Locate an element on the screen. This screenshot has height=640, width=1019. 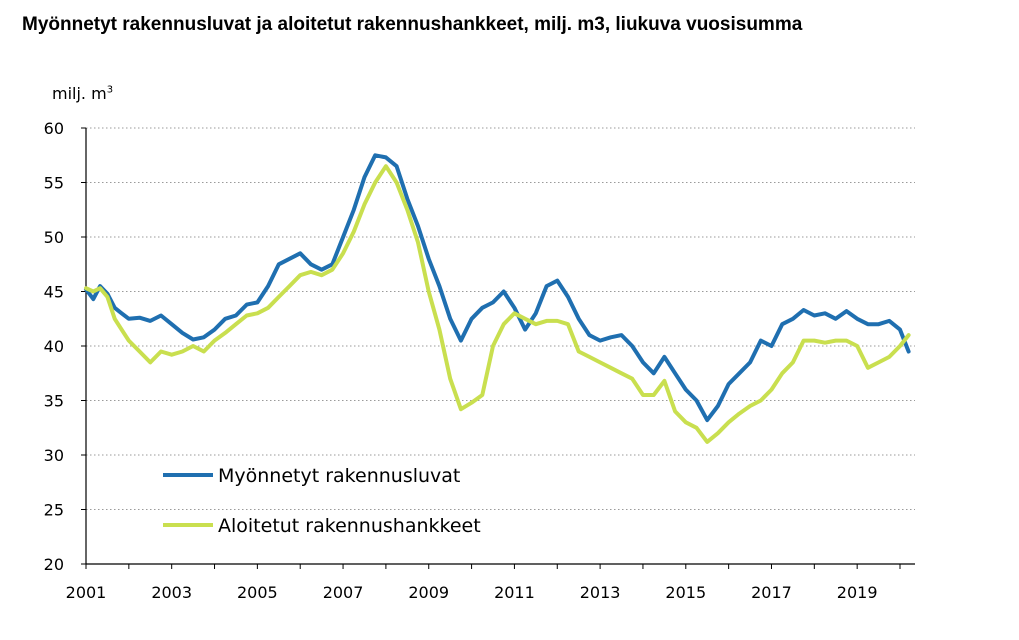
unit-superscript: 3 is located at coordinates (110, 90).